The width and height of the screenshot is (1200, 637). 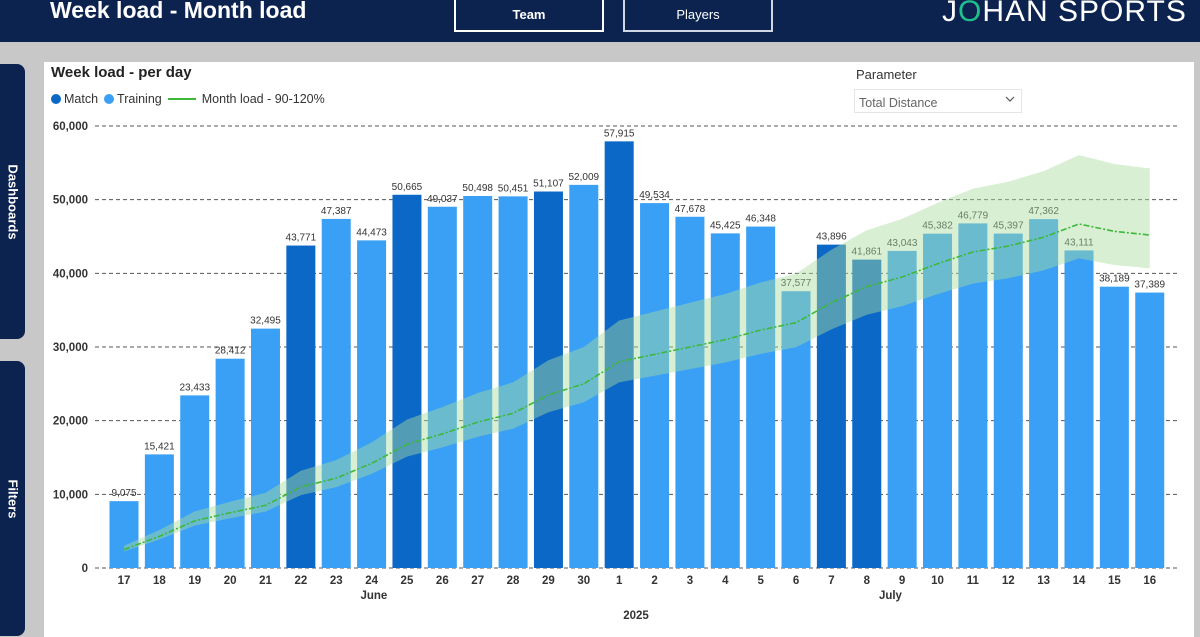 I want to click on bar-value-label: 45,425, so click(x=725, y=225).